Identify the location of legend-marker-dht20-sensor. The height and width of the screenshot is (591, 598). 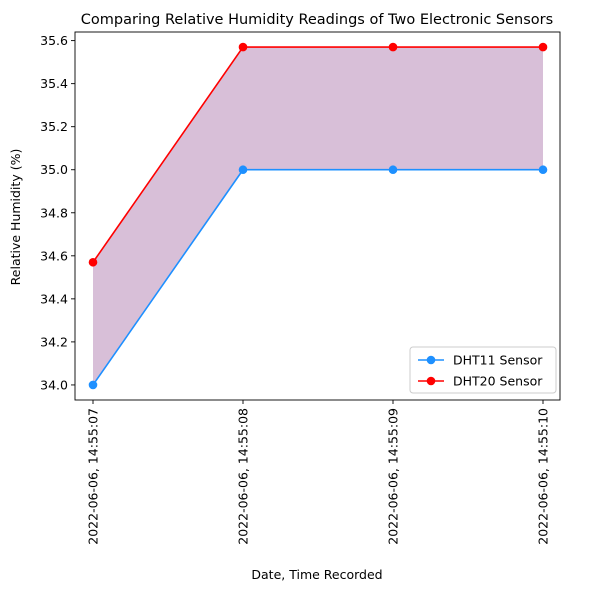
(431, 381).